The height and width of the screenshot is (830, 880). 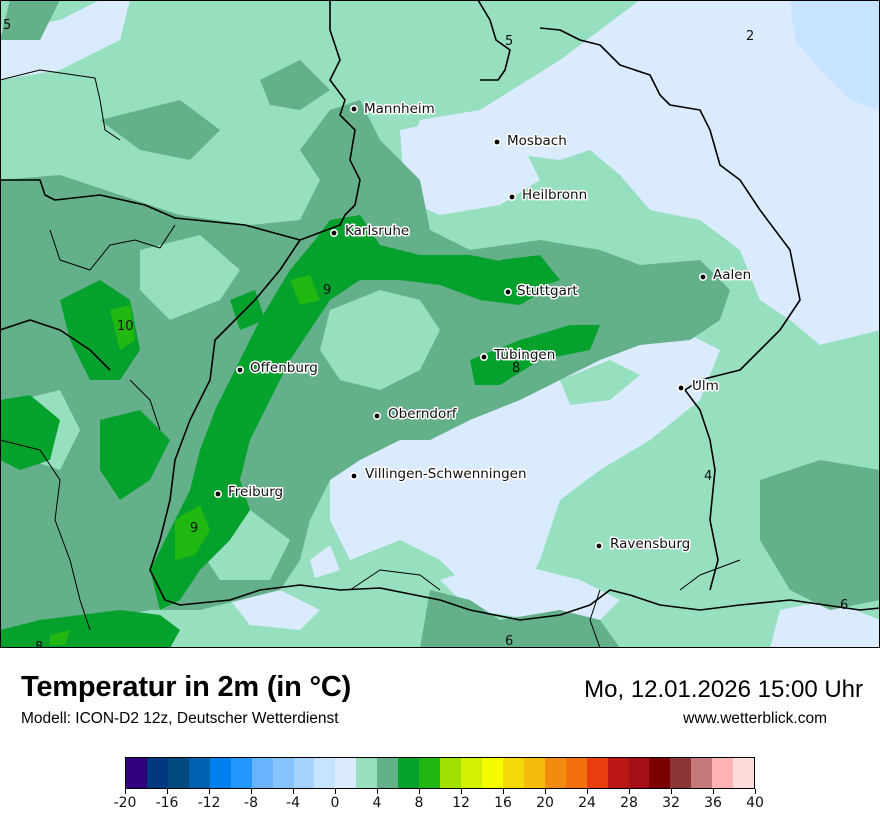 What do you see at coordinates (524, 355) in the screenshot?
I see `city-label: Tübingen` at bounding box center [524, 355].